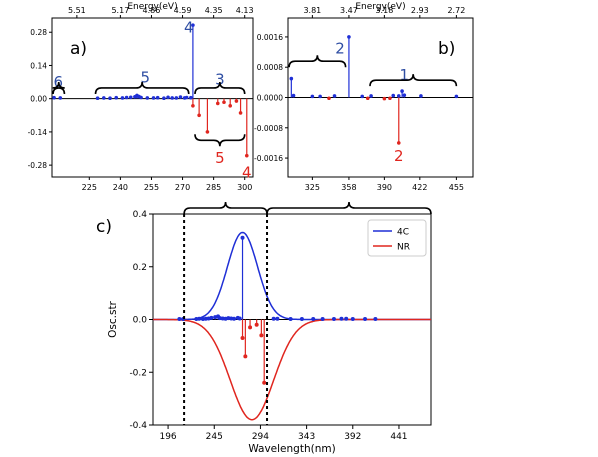 This screenshot has width=598, height=457. Describe the element at coordinates (270, 37) in the screenshot. I see `panel-b-y-tick-label: 0.0016` at that location.